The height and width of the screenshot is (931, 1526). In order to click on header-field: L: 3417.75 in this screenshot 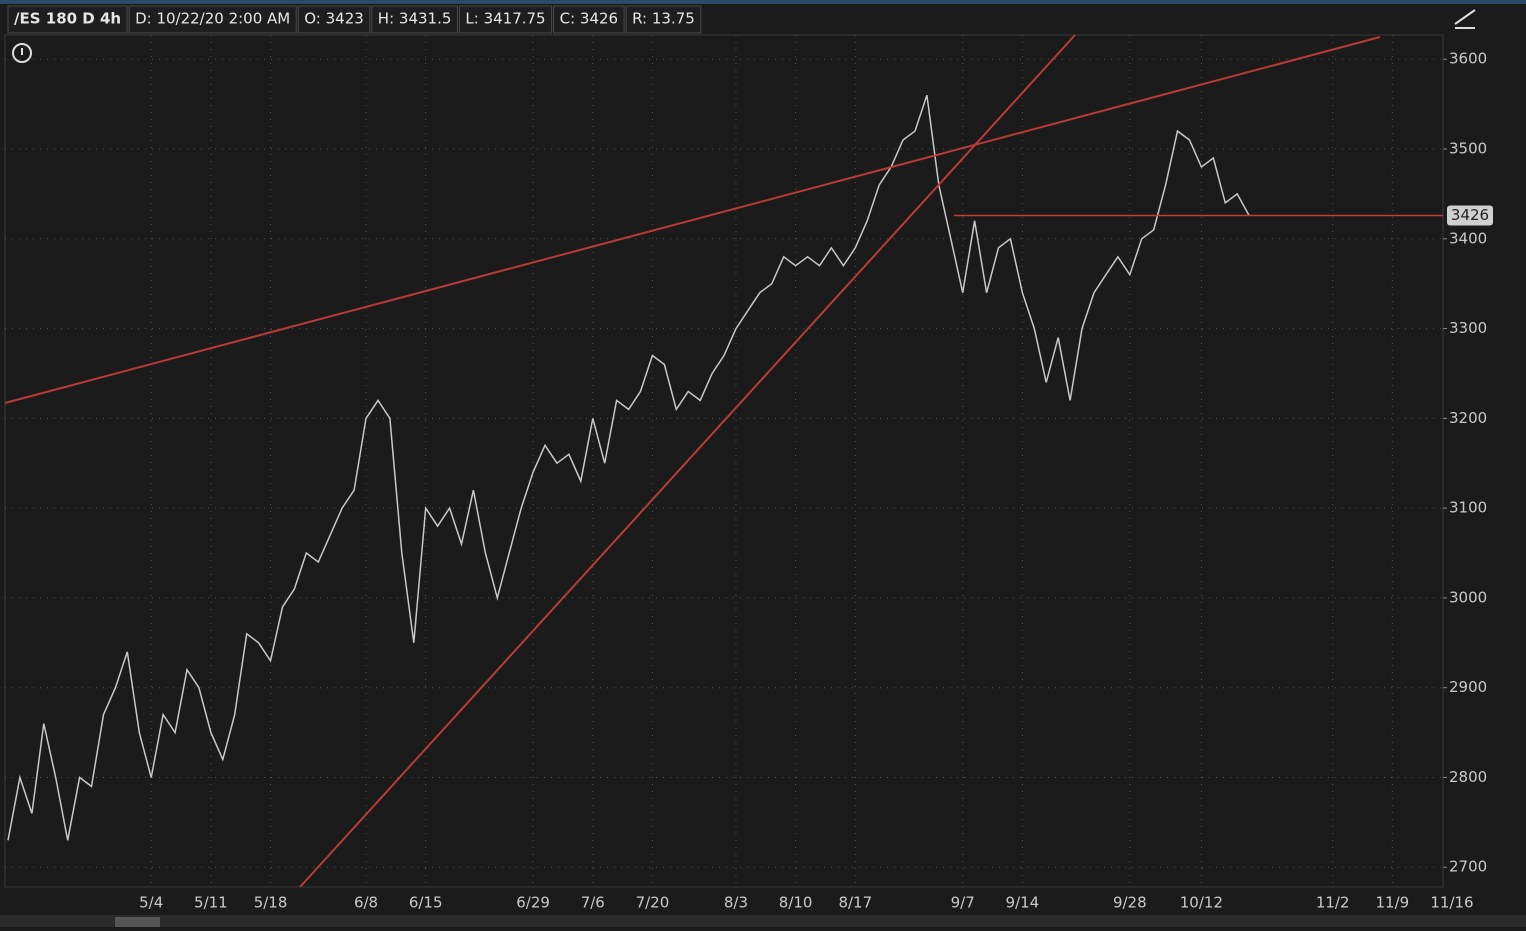, I will do `click(505, 19)`.